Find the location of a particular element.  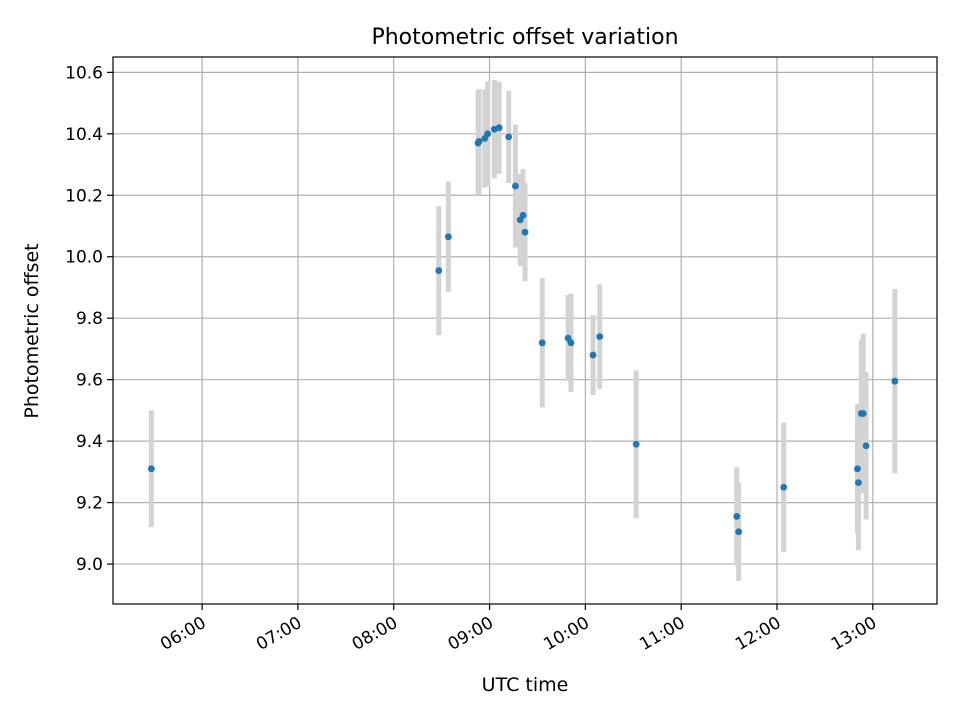

y-tick-label: 10.4 is located at coordinates (84, 135).